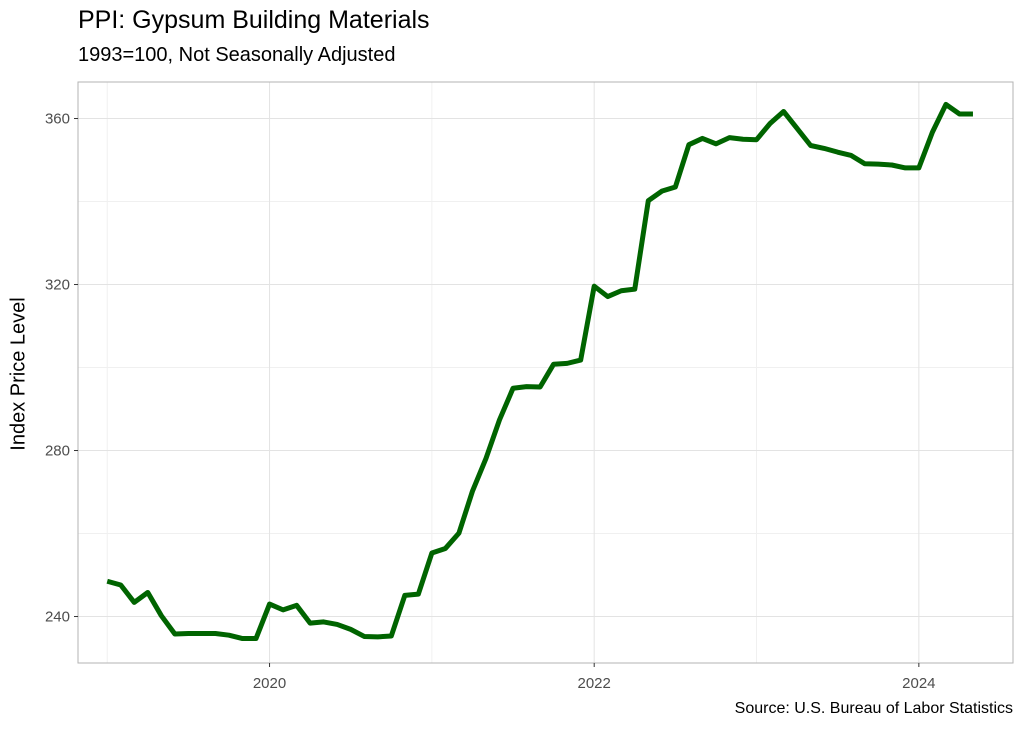 The width and height of the screenshot is (1024, 731). Describe the element at coordinates (57, 285) in the screenshot. I see `y-tick-label: 320` at that location.